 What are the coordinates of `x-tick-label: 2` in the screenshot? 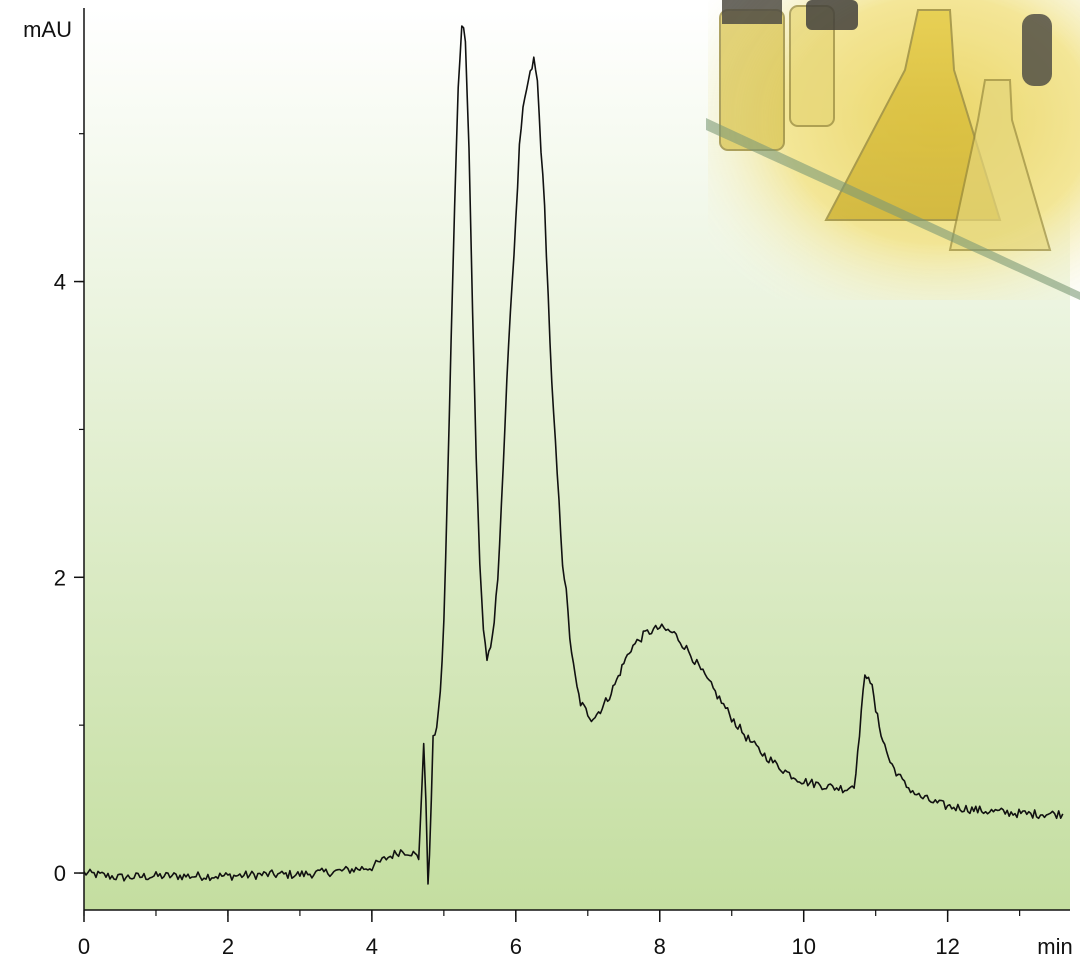 It's located at (228, 946).